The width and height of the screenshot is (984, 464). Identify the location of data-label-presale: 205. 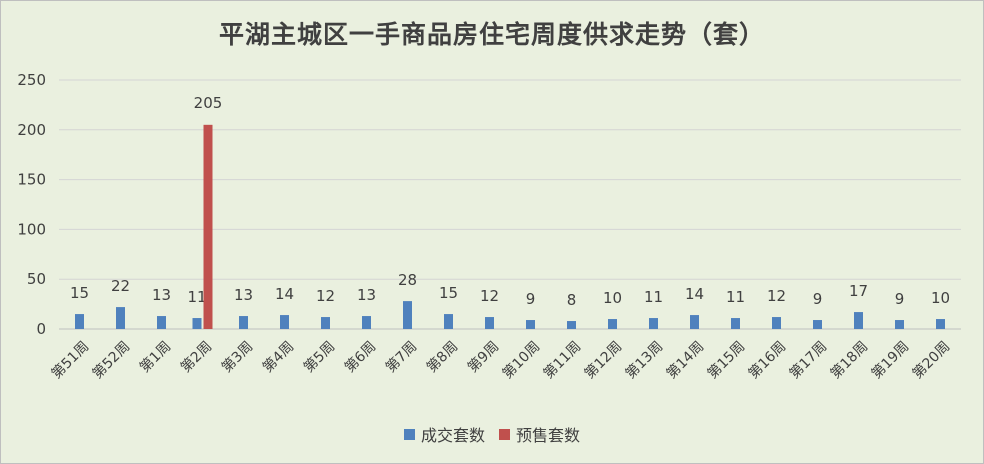
(208, 103).